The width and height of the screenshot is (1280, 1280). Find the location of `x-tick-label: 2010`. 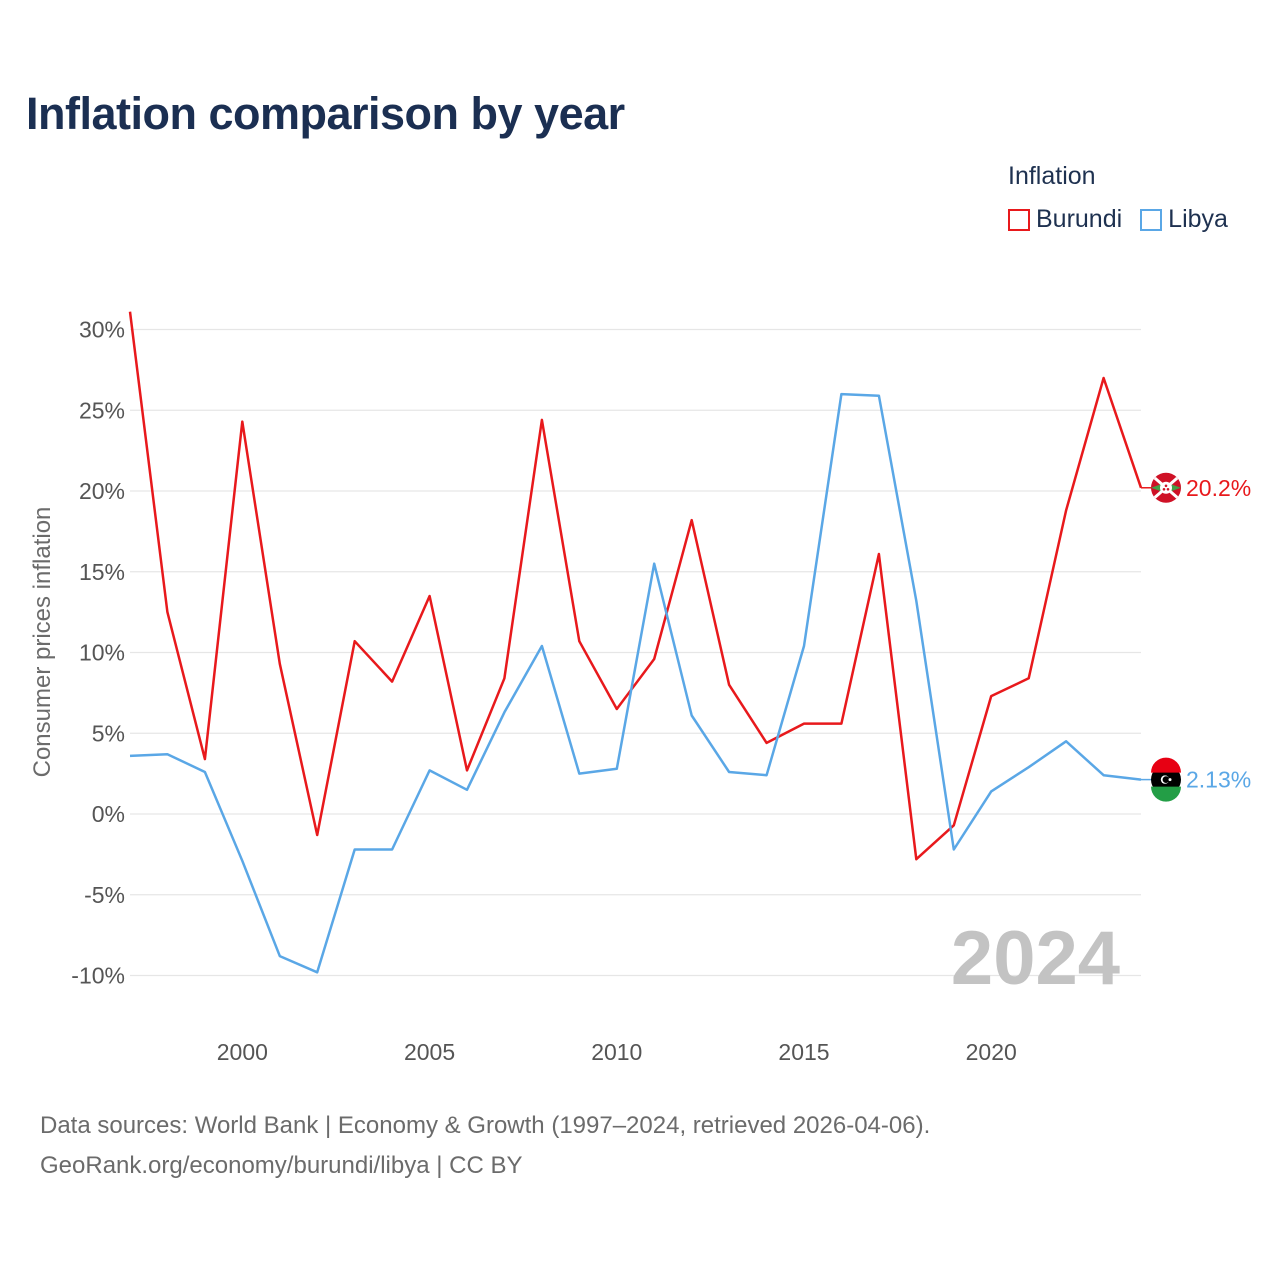

x-tick-label: 2010 is located at coordinates (616, 1052).